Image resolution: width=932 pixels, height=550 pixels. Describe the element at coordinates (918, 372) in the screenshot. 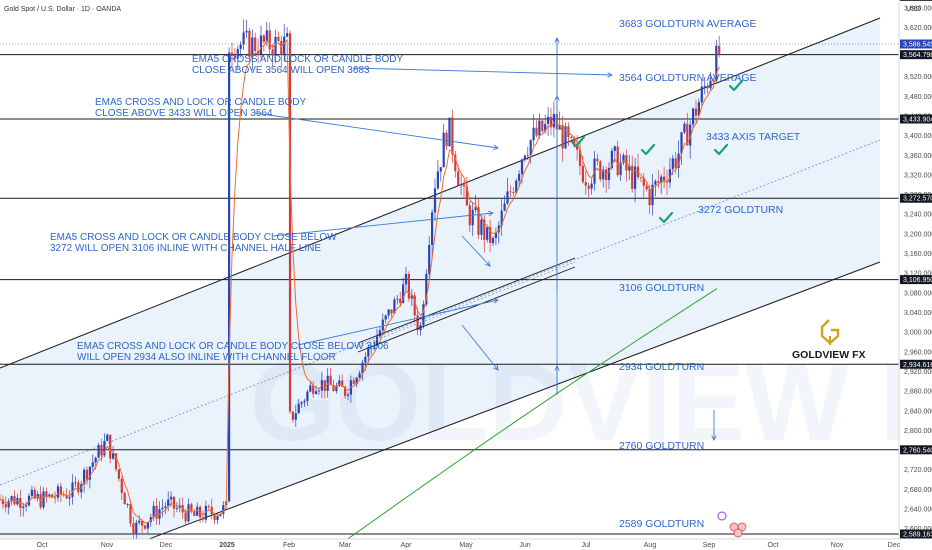

I see `price-axis-tick-label: 2,920.000` at that location.